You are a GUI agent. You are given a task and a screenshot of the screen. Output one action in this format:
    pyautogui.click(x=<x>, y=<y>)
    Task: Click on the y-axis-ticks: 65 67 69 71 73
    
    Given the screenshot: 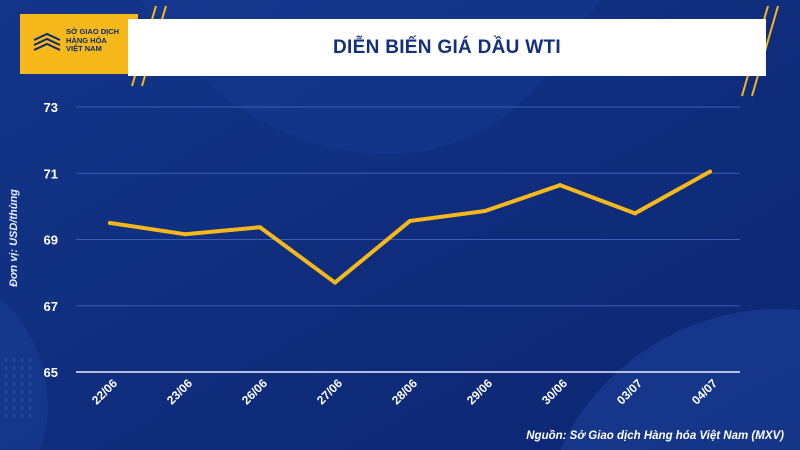 What is the action you would take?
    pyautogui.click(x=51, y=240)
    